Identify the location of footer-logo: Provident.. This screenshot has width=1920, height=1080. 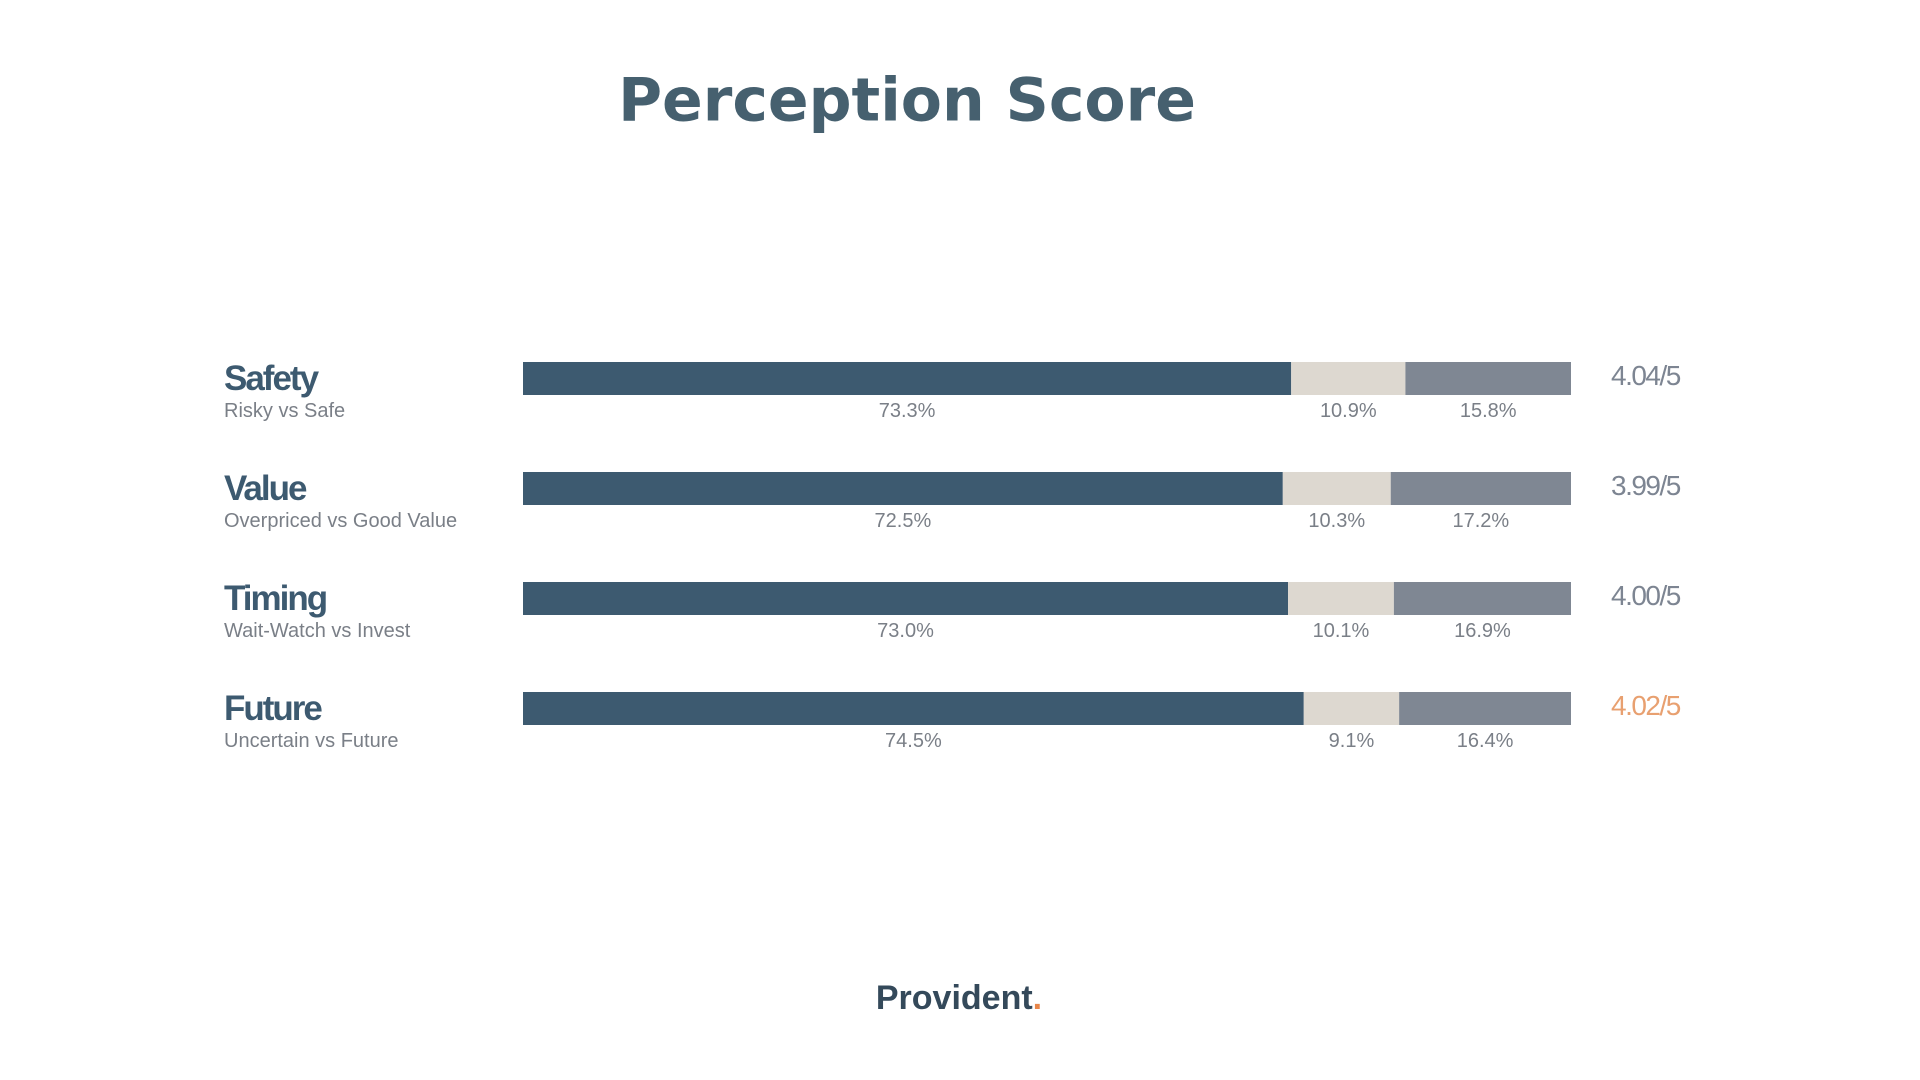
(959, 998).